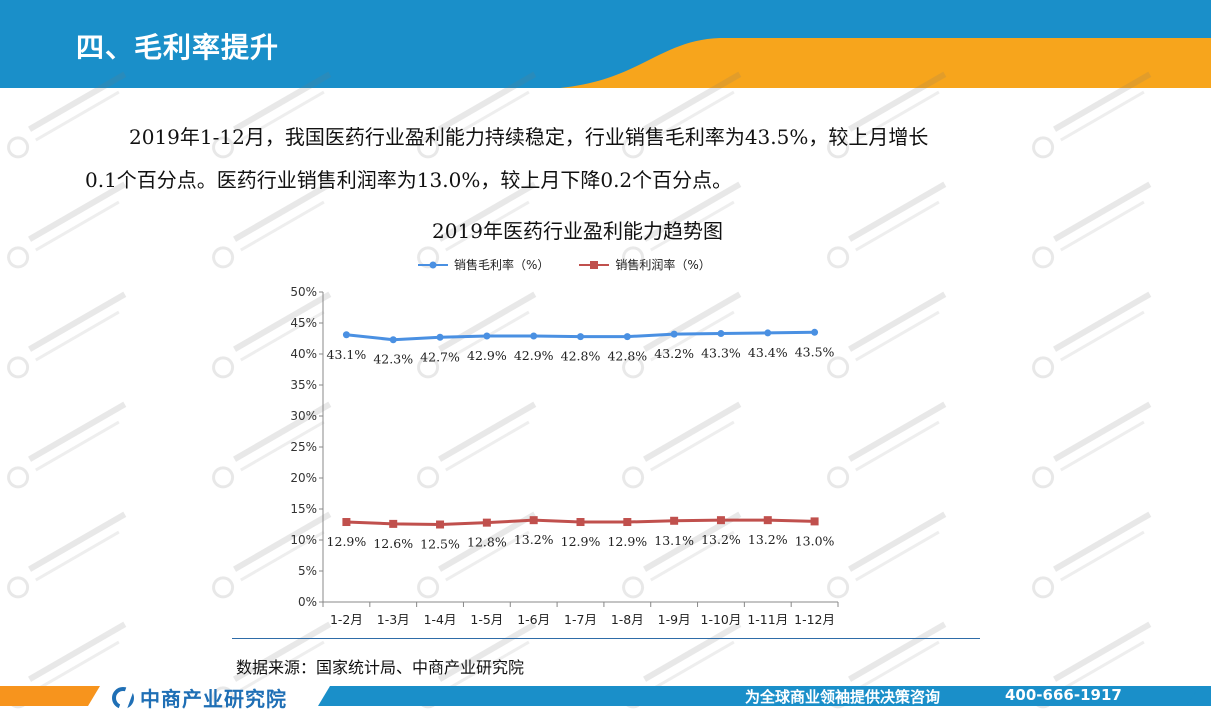 Image resolution: width=1211 pixels, height=723 pixels. I want to click on x-tick-label: 1-4月, so click(440, 619).